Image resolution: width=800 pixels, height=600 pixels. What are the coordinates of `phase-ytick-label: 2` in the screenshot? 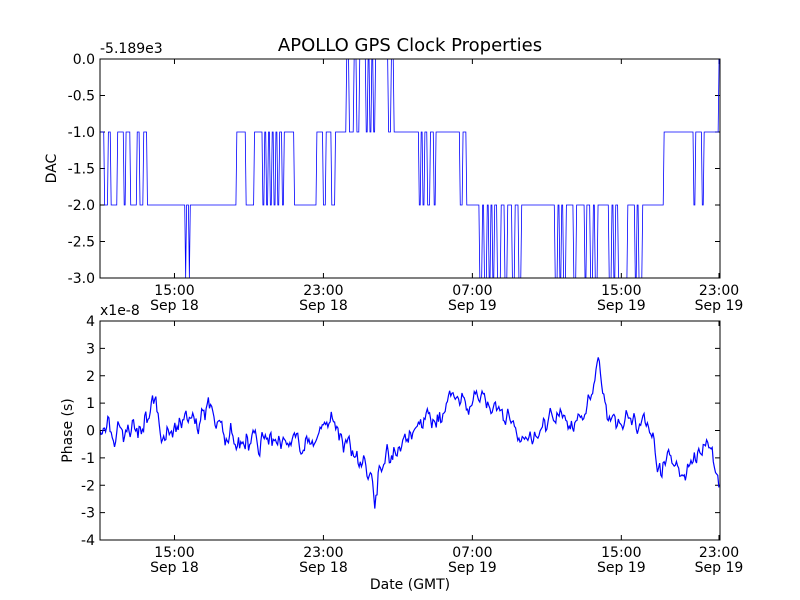 It's located at (90, 377).